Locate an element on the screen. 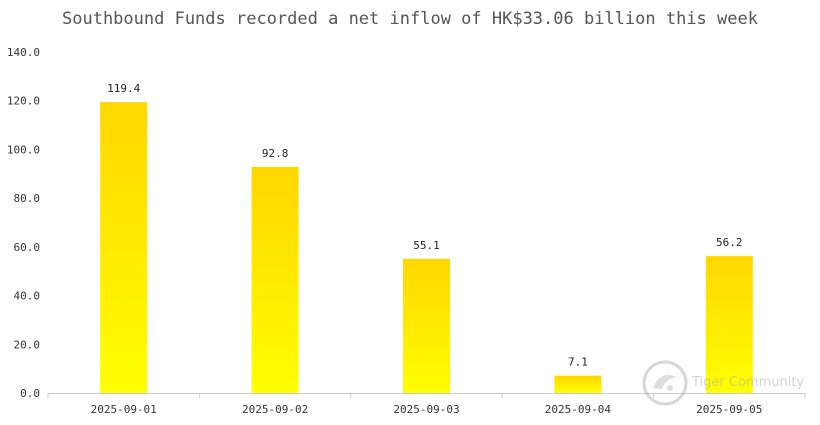 This screenshot has width=820, height=425. y-tick-label: 120.0 is located at coordinates (23, 101).